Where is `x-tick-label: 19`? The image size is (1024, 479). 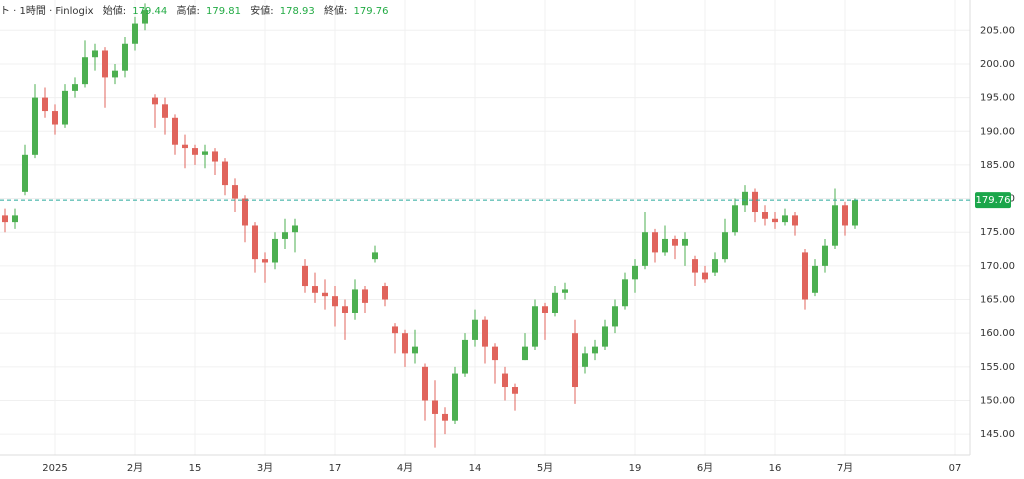
x-tick-label: 19 is located at coordinates (635, 468).